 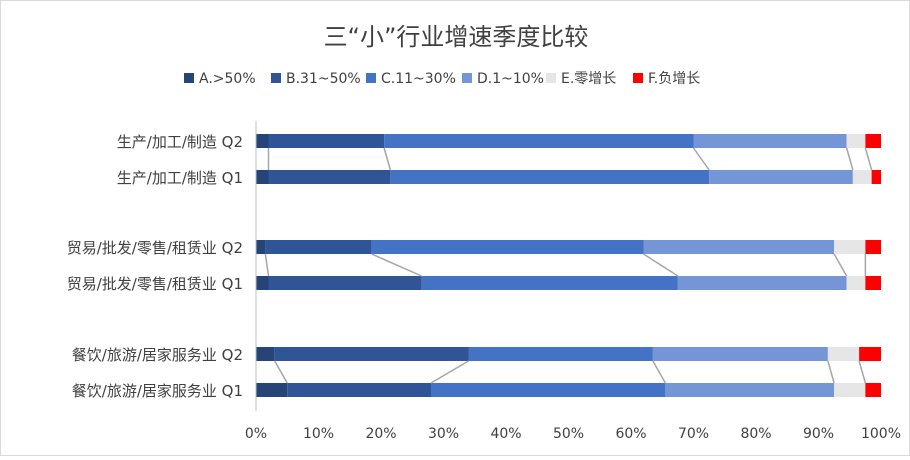 I want to click on legend-label: B.31~50%, so click(x=323, y=79).